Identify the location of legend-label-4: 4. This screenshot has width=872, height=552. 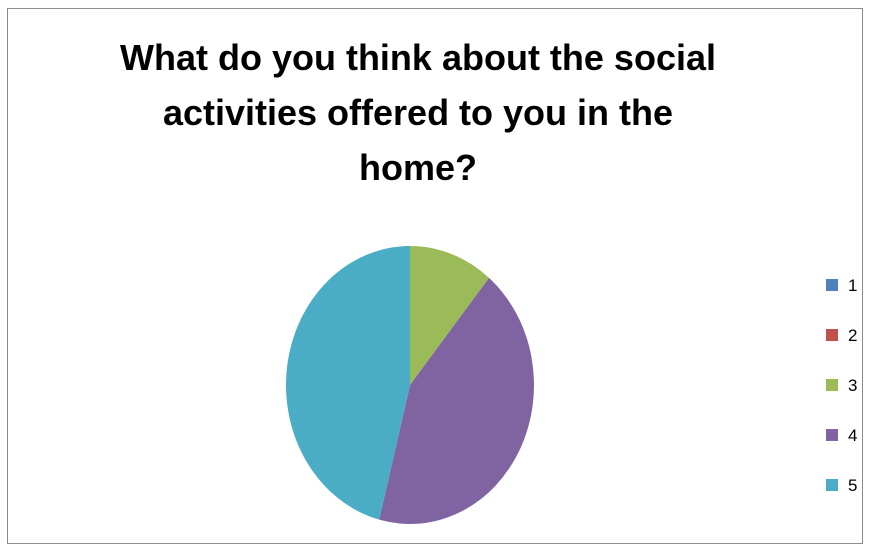
(852, 435).